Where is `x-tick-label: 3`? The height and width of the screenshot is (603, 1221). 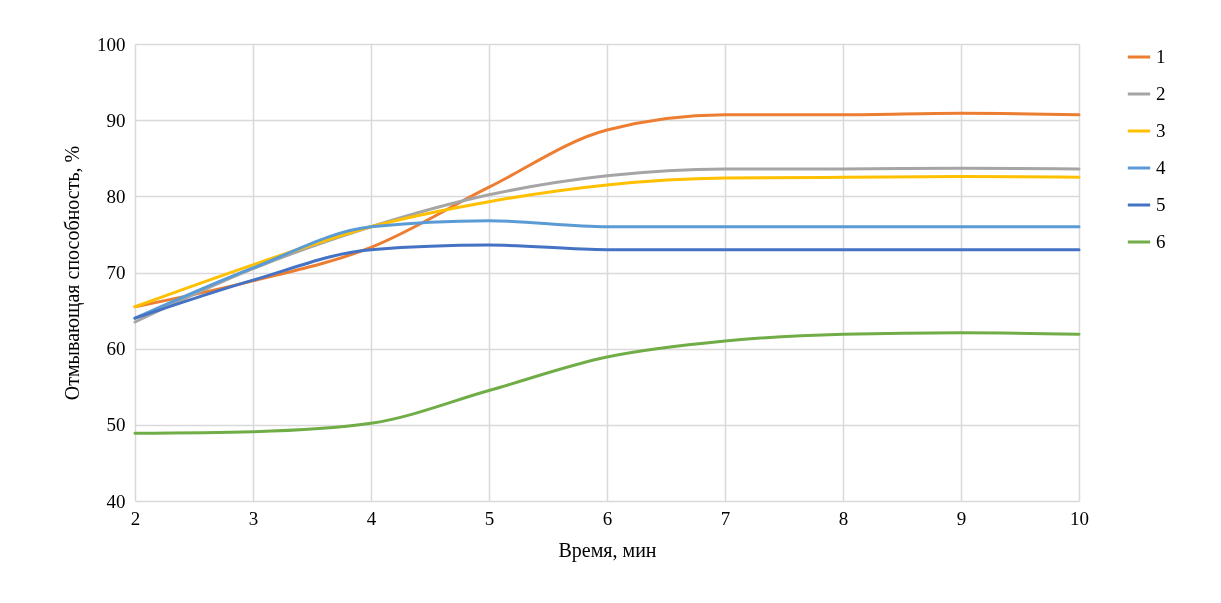
x-tick-label: 3 is located at coordinates (253, 518).